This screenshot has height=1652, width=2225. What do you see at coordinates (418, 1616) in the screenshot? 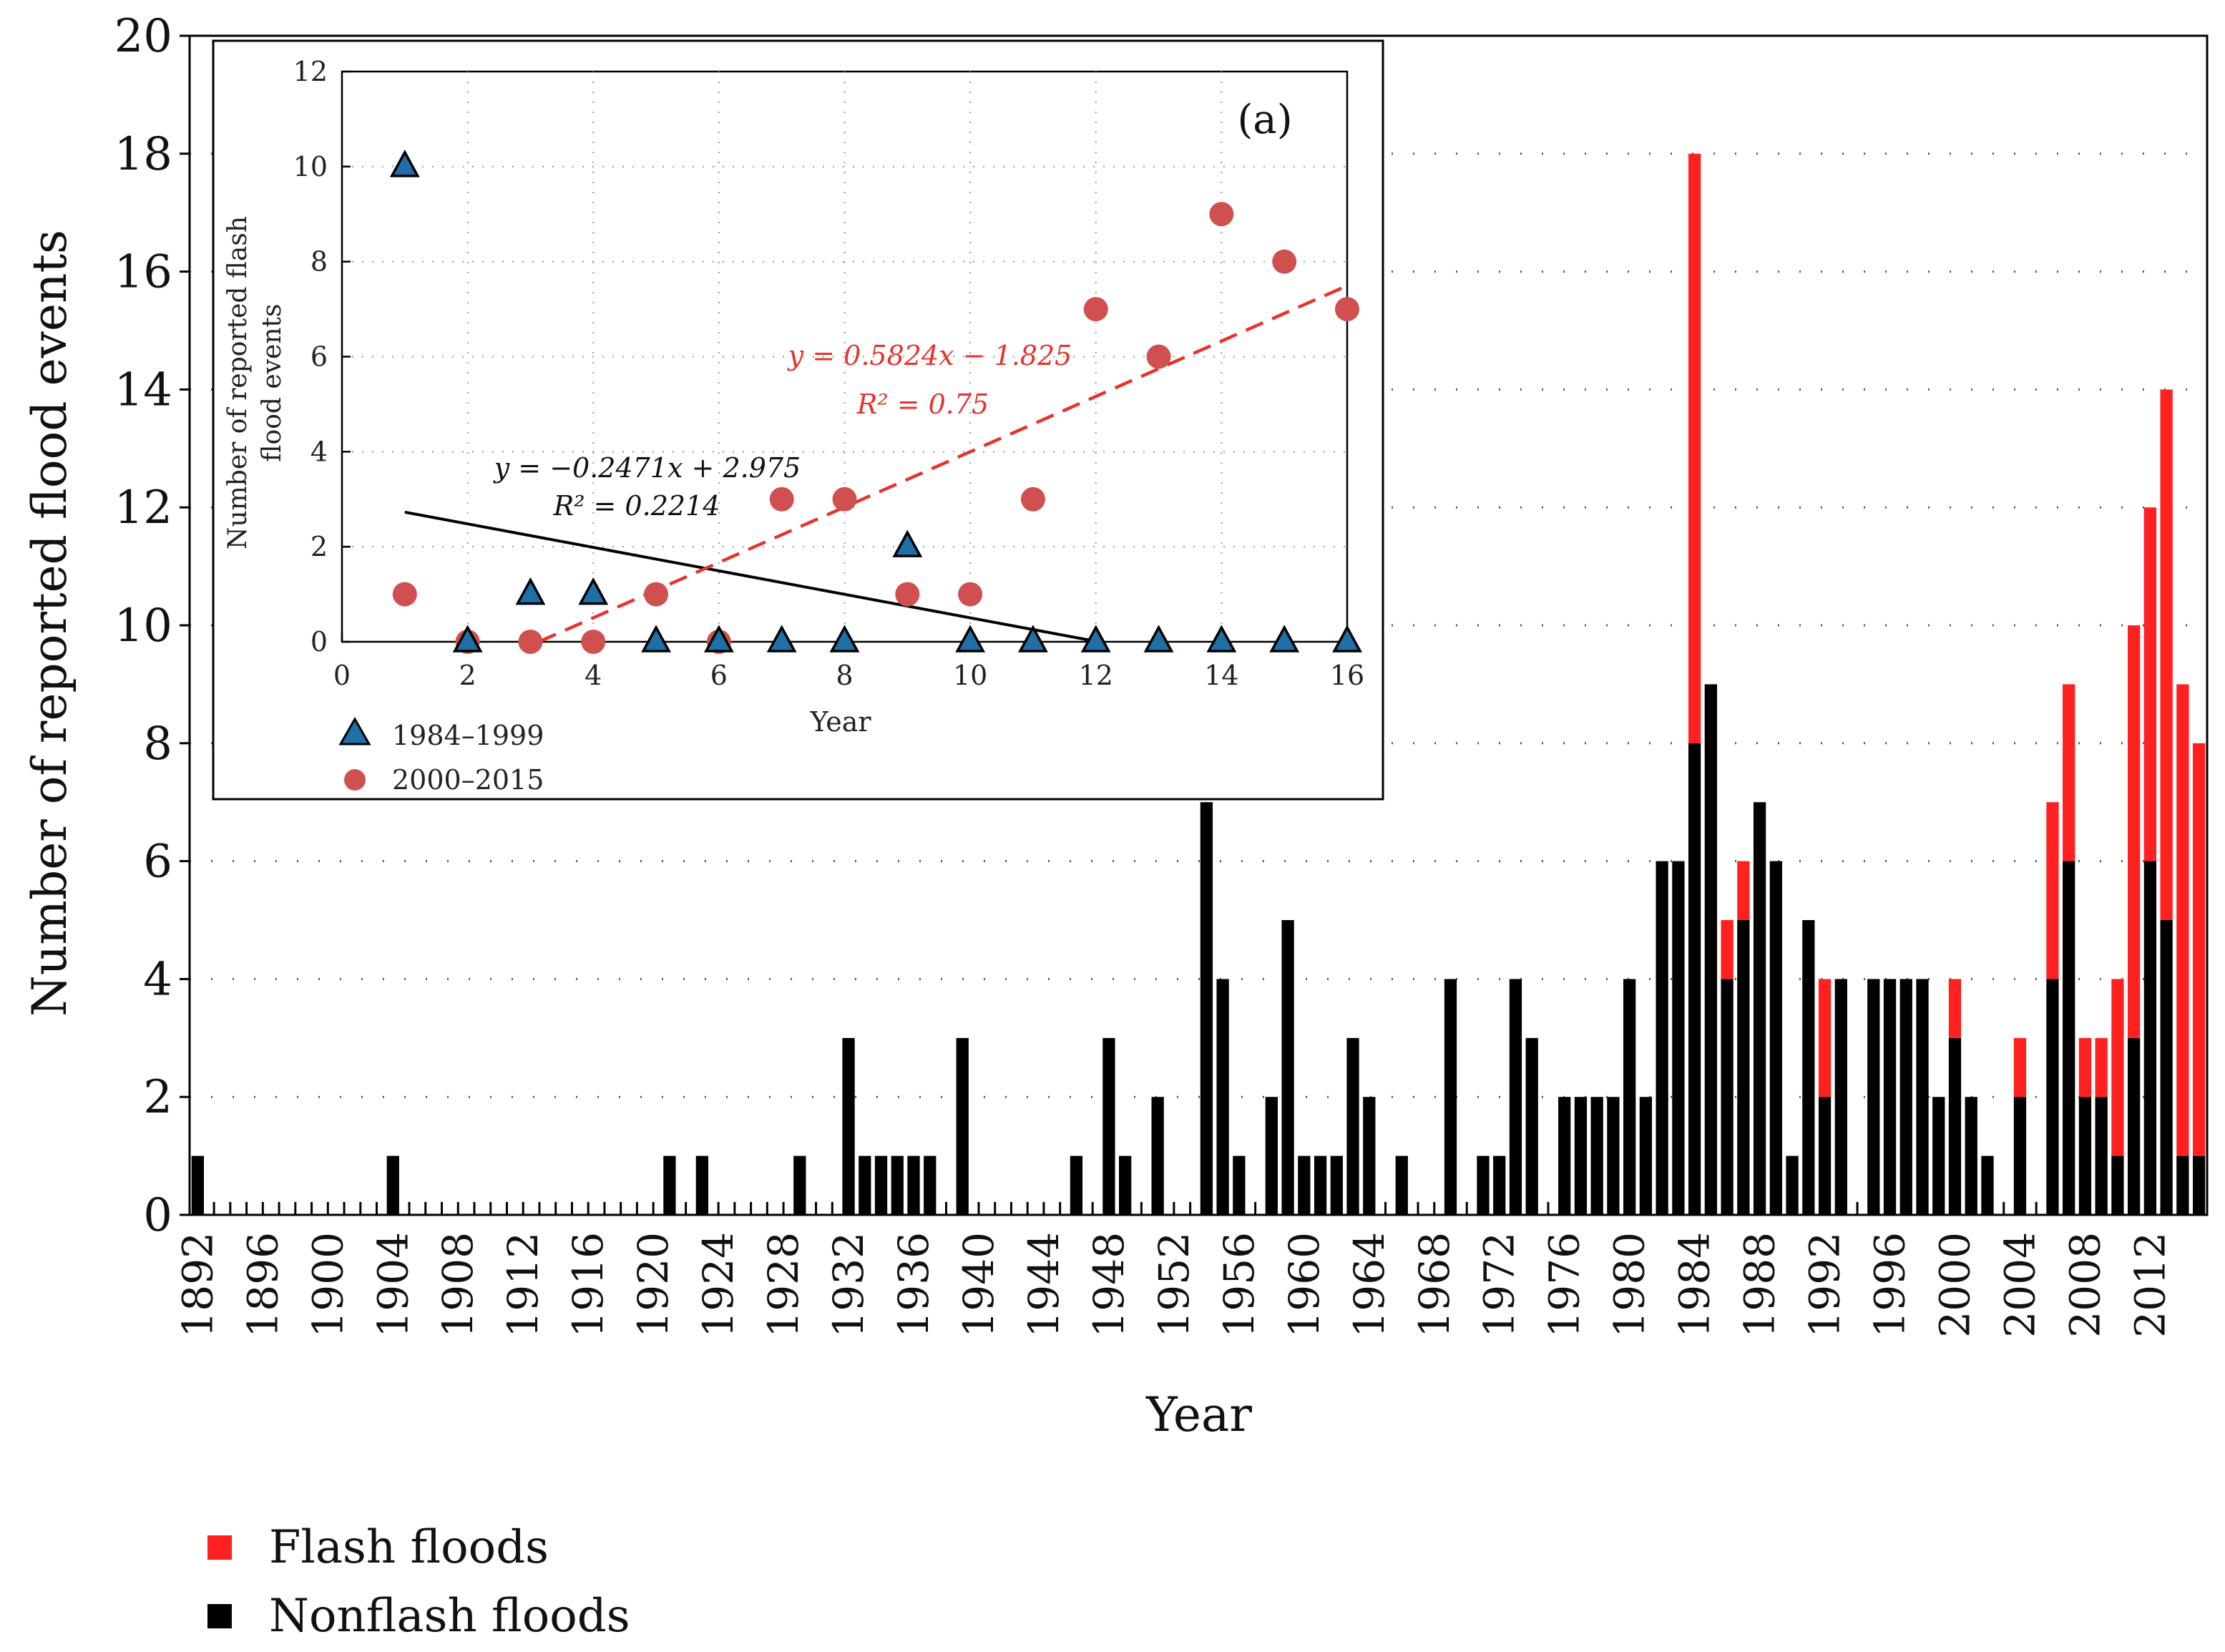
I see `legend-item-nonflash: Nonflash floods` at bounding box center [418, 1616].